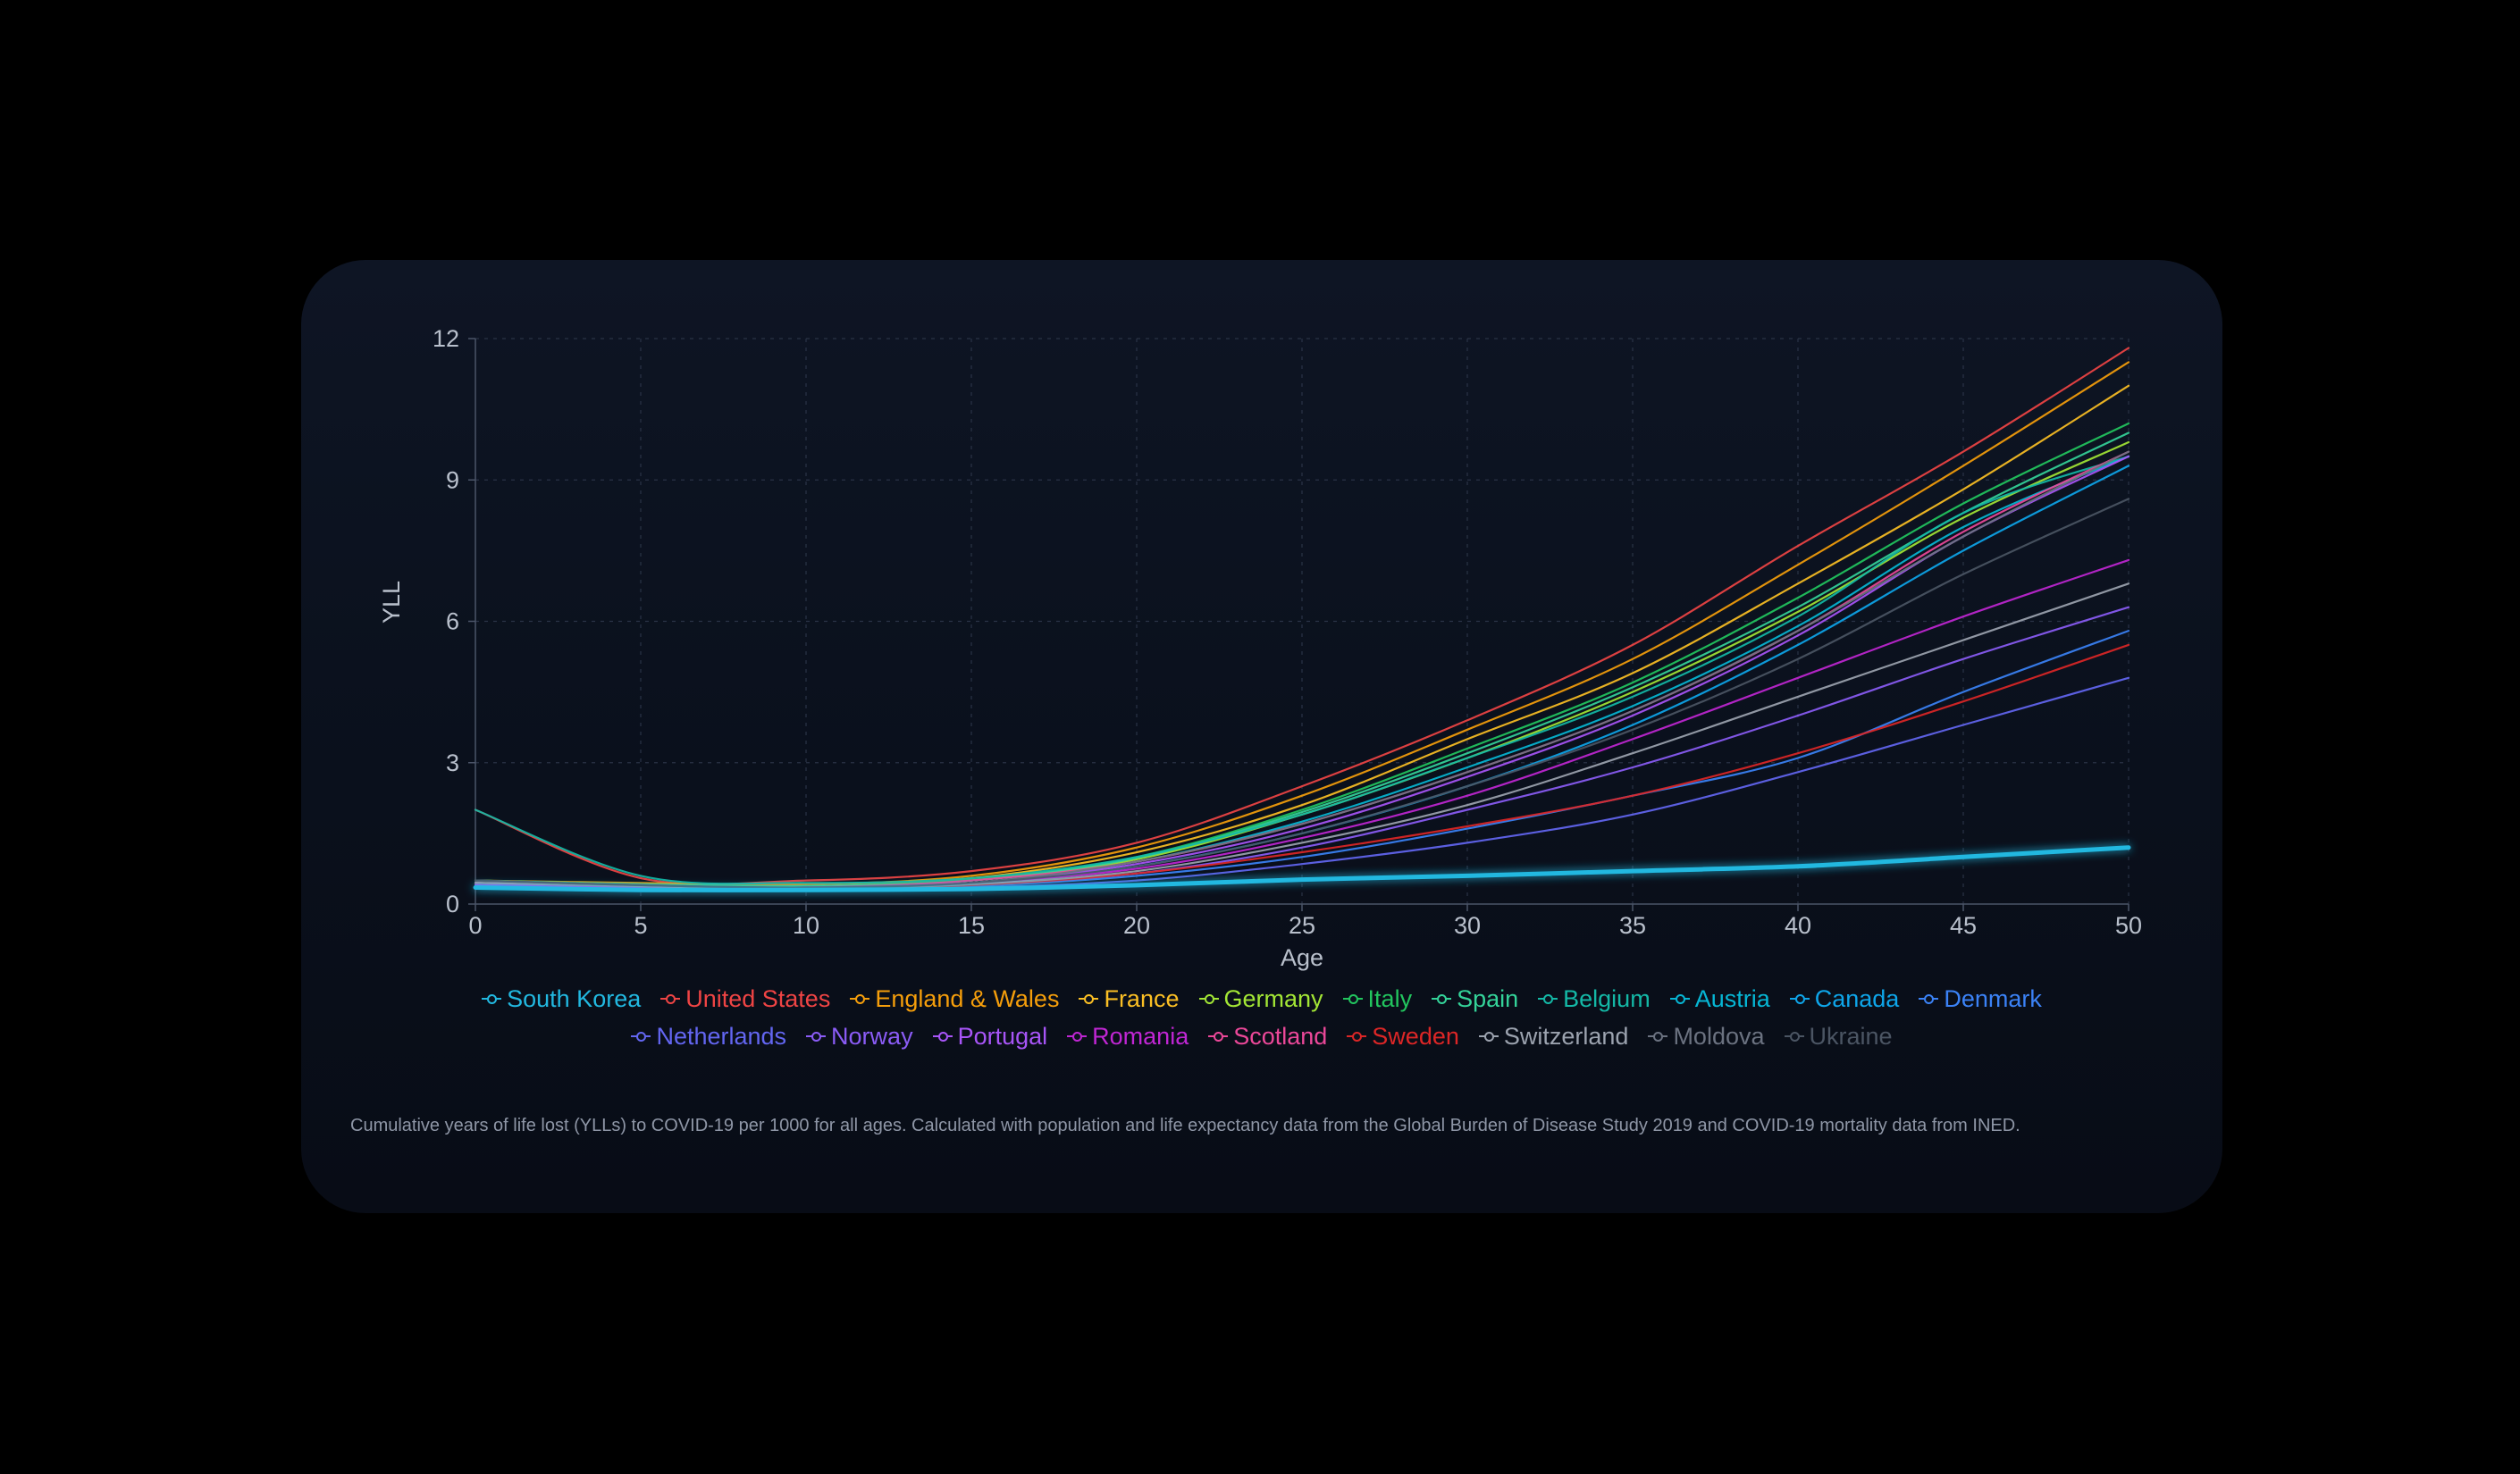  I want to click on legend-item-moldova: Moldova, so click(1706, 1036).